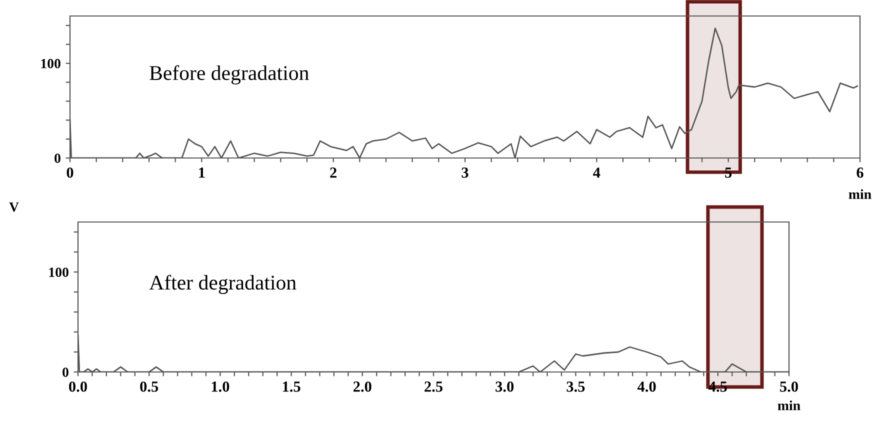 The image size is (885, 423). I want to click on annotation: Before degradation, so click(229, 74).